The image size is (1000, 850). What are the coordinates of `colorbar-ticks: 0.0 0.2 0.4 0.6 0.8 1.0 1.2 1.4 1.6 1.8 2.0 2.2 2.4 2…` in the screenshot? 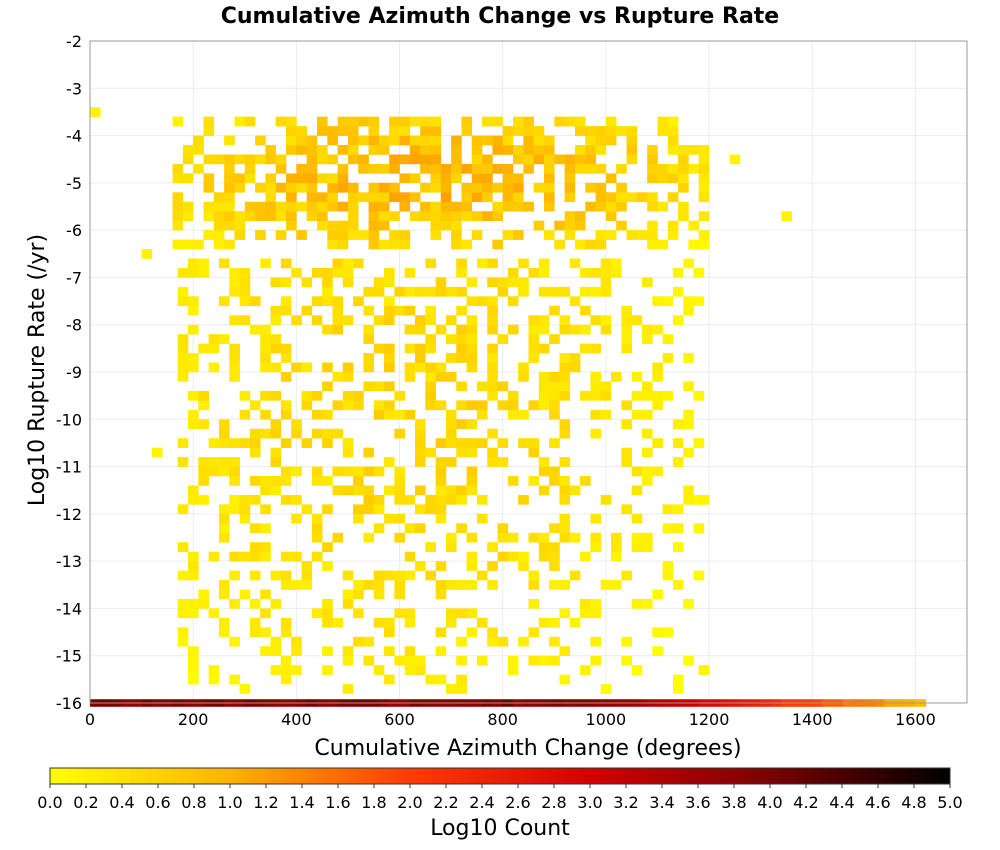 It's located at (500, 798).